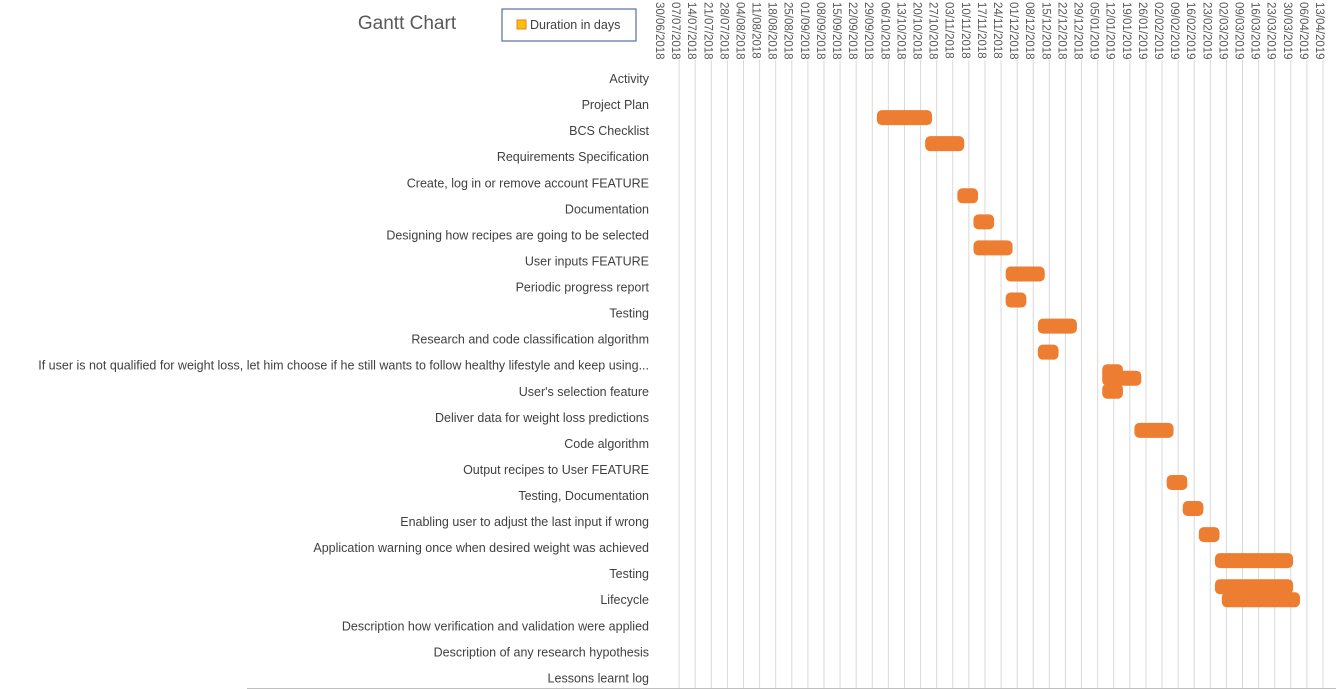  Describe the element at coordinates (739, 31) in the screenshot. I see `x-tick-label: 04/08/2018` at that location.